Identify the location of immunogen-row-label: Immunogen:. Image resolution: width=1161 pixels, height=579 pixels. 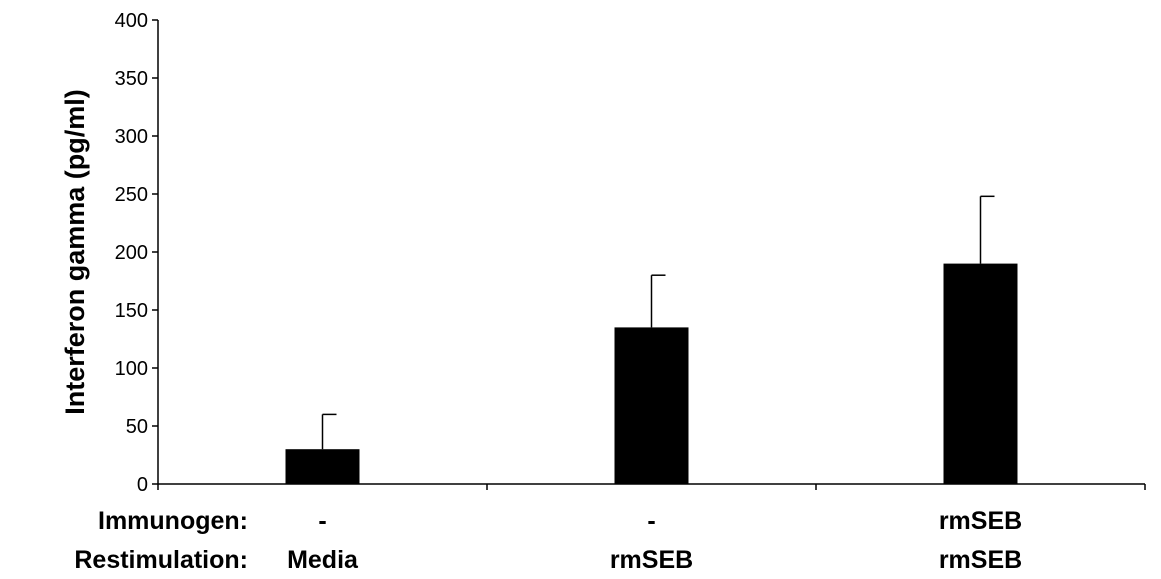
(173, 521).